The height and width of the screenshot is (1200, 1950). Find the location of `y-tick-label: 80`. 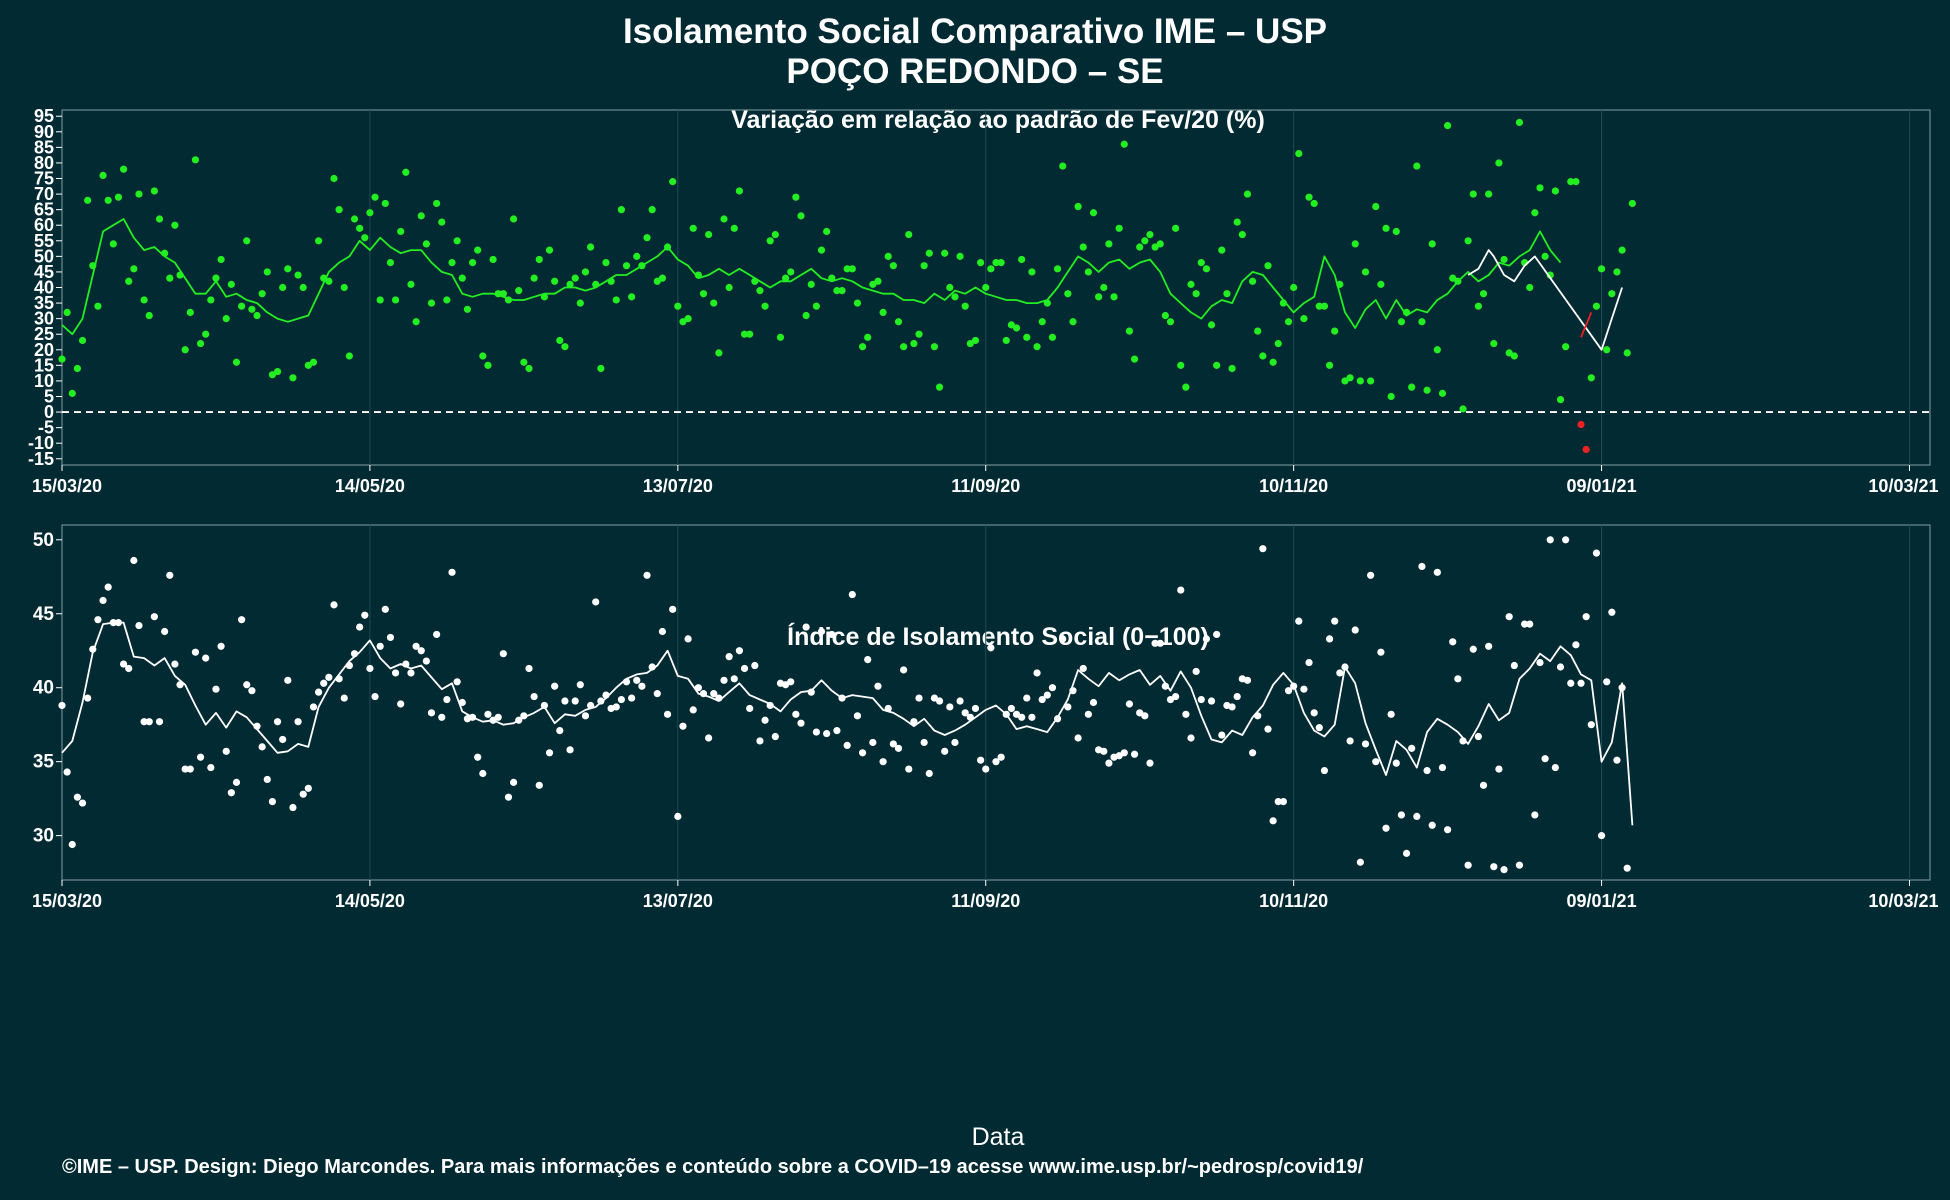

y-tick-label: 80 is located at coordinates (44, 163).